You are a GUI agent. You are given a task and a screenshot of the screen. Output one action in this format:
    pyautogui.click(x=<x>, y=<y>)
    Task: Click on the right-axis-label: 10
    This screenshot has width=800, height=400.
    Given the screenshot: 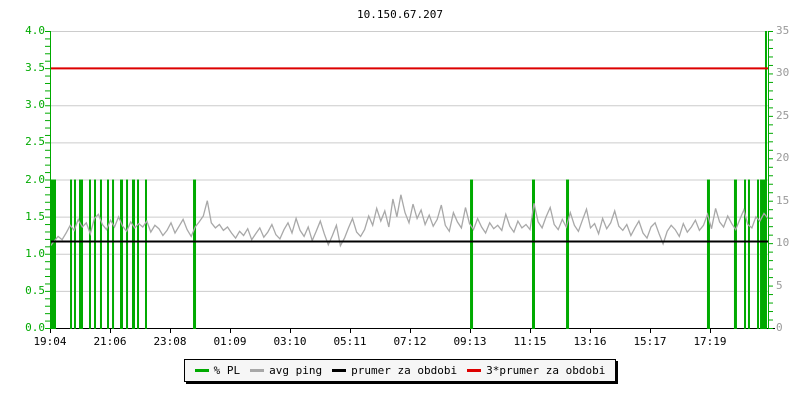 What is the action you would take?
    pyautogui.click(x=783, y=243)
    